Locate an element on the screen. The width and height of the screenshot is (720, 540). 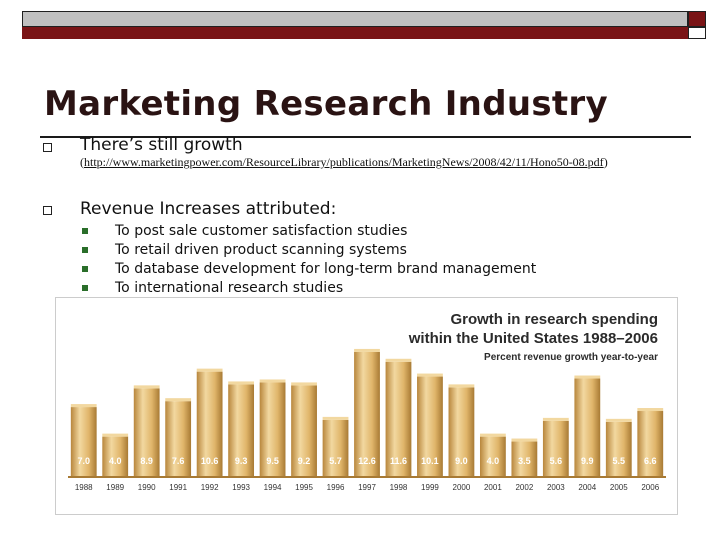
title-divider is located at coordinates (365, 137).